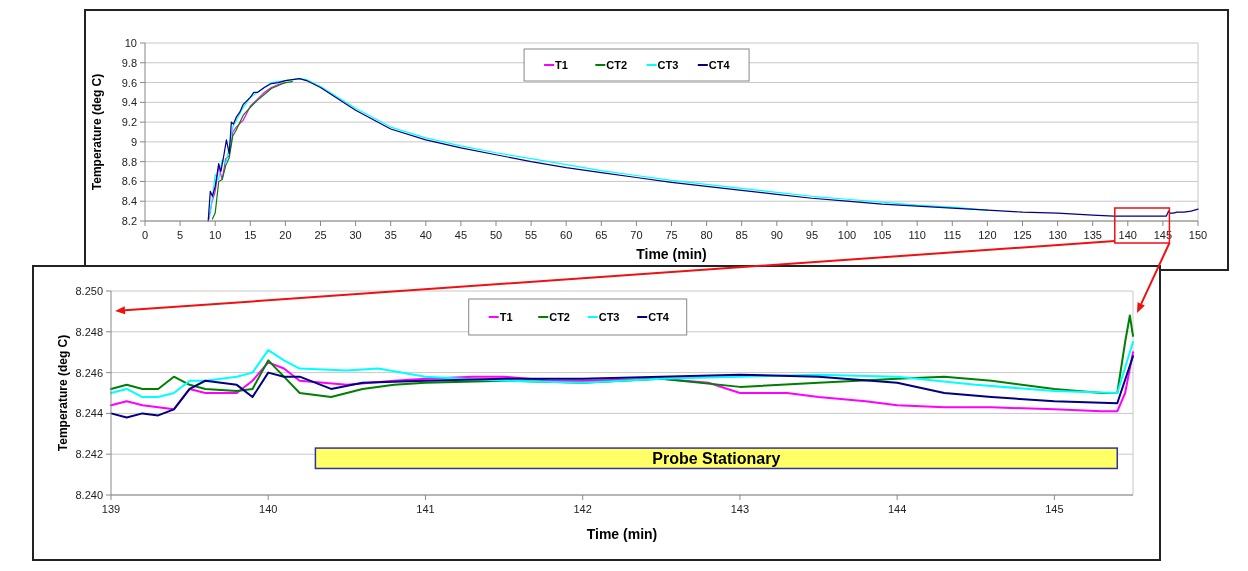 This screenshot has height=571, width=1248. I want to click on x-tick-label: 80, so click(706, 235).